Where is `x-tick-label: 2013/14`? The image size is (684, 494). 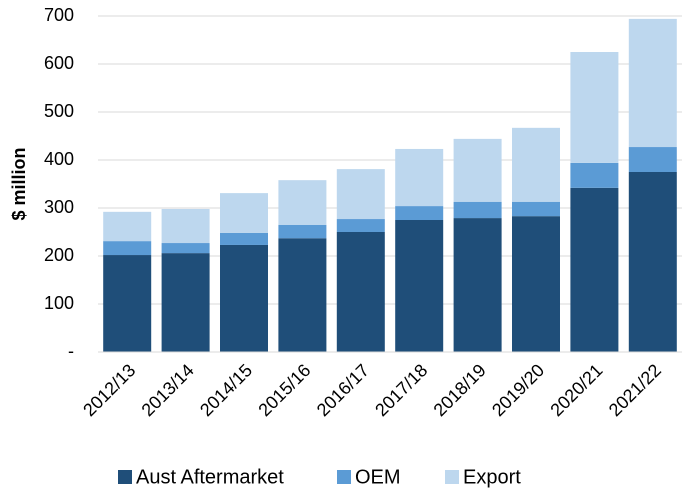 x-tick-label: 2013/14 is located at coordinates (168, 390).